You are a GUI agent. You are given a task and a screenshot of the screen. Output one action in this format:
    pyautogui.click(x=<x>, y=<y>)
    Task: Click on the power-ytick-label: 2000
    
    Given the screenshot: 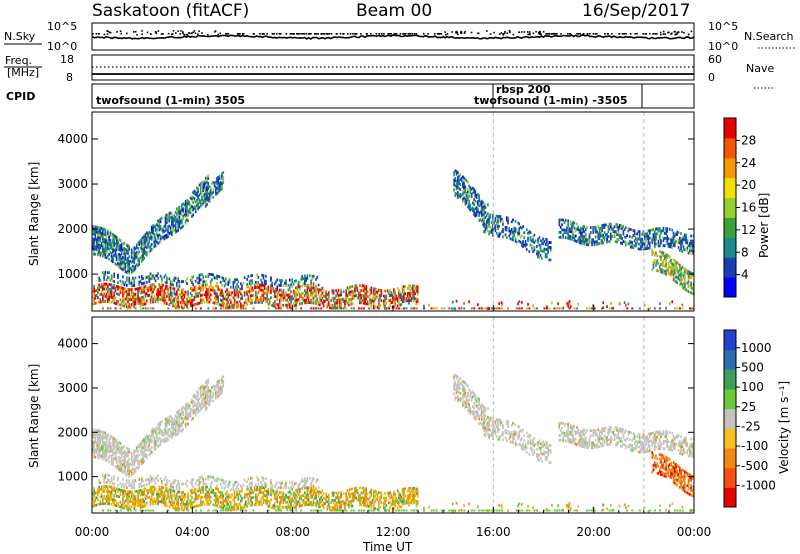 What is the action you would take?
    pyautogui.click(x=72, y=229)
    